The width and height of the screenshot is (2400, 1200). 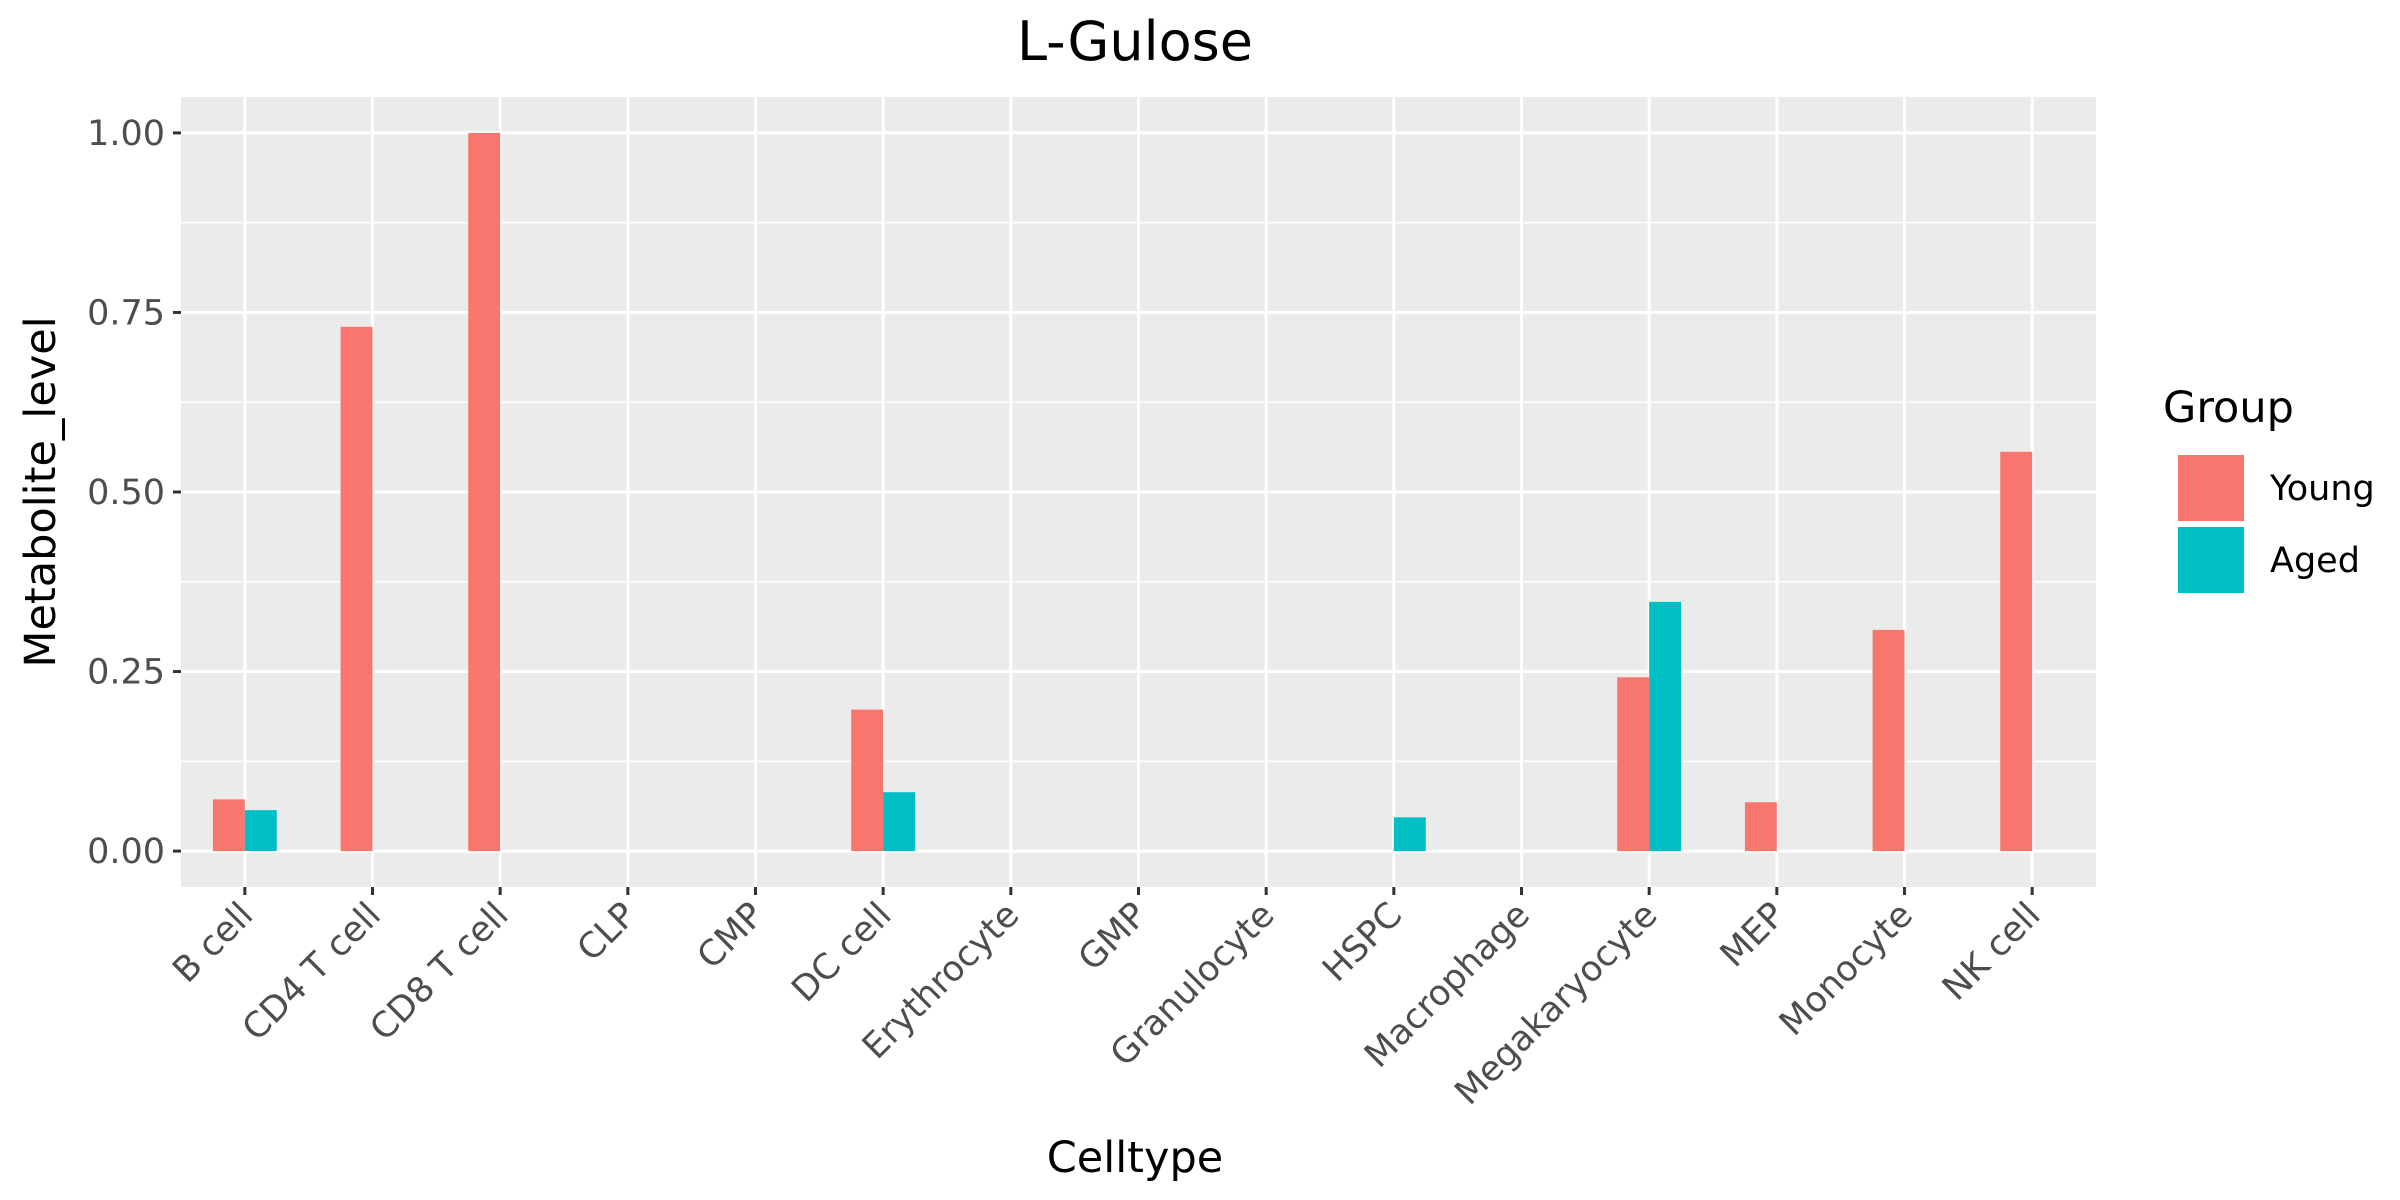 What do you see at coordinates (2228, 408) in the screenshot?
I see `legend-title: Group` at bounding box center [2228, 408].